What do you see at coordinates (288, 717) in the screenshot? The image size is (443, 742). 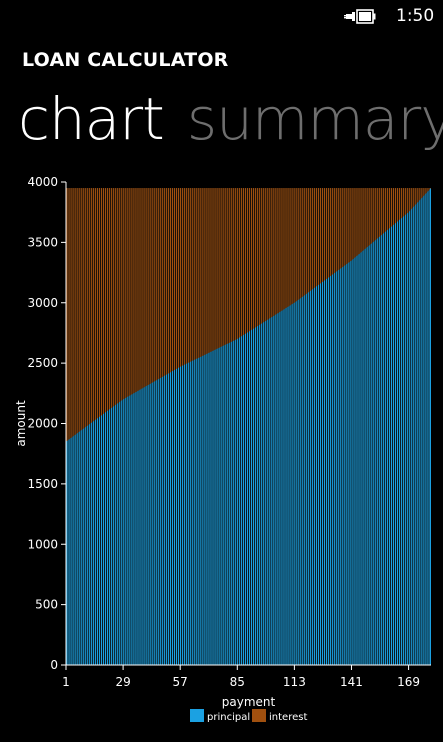 I see `legend-label-interest: interest` at bounding box center [288, 717].